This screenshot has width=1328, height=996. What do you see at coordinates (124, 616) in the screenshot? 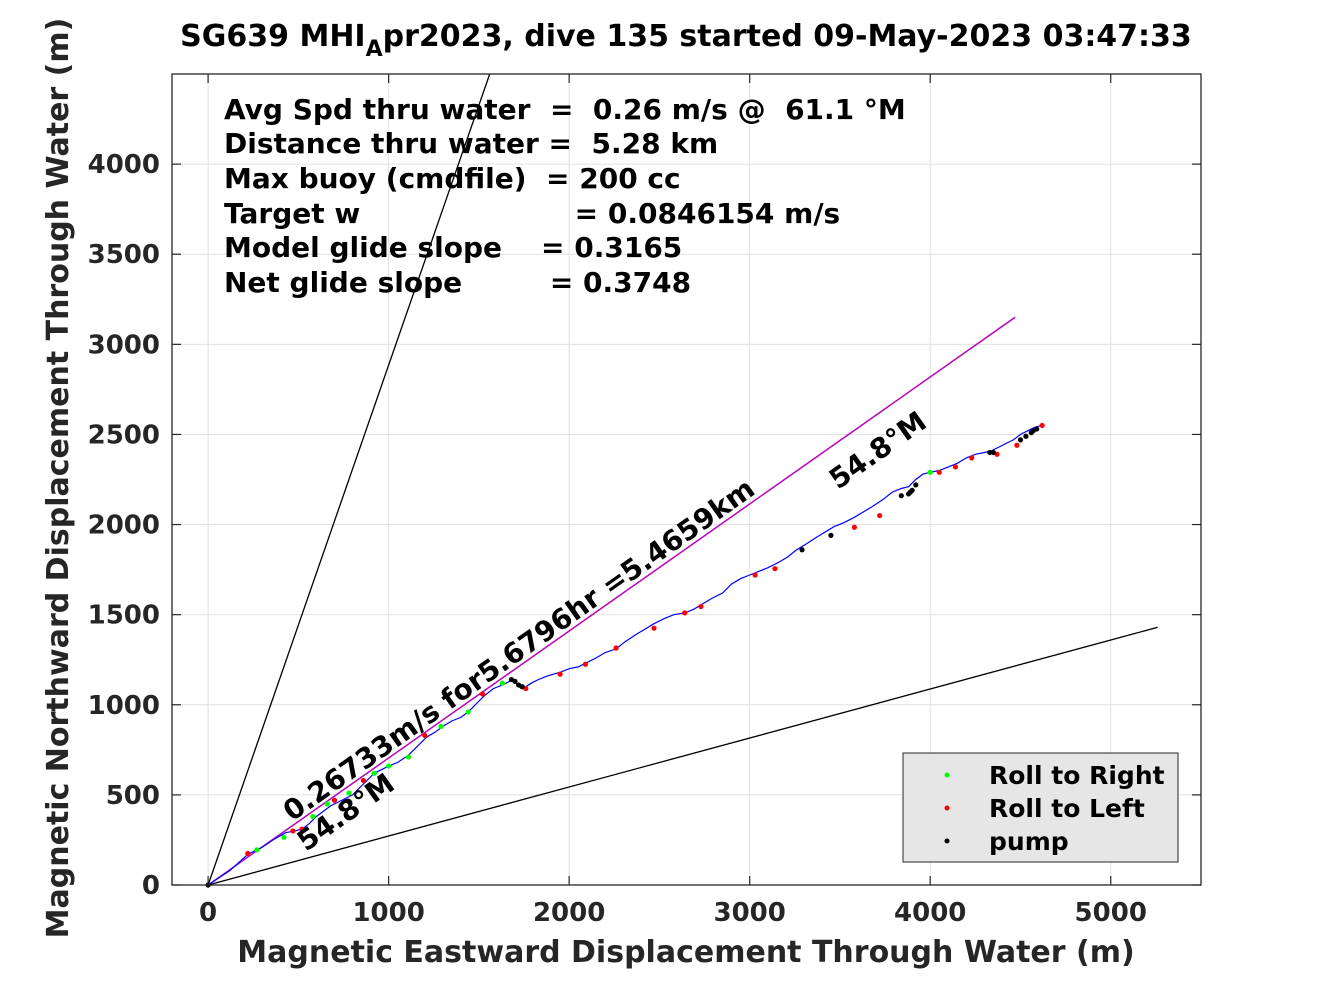
I see `y-tick-label: 1500` at bounding box center [124, 616].